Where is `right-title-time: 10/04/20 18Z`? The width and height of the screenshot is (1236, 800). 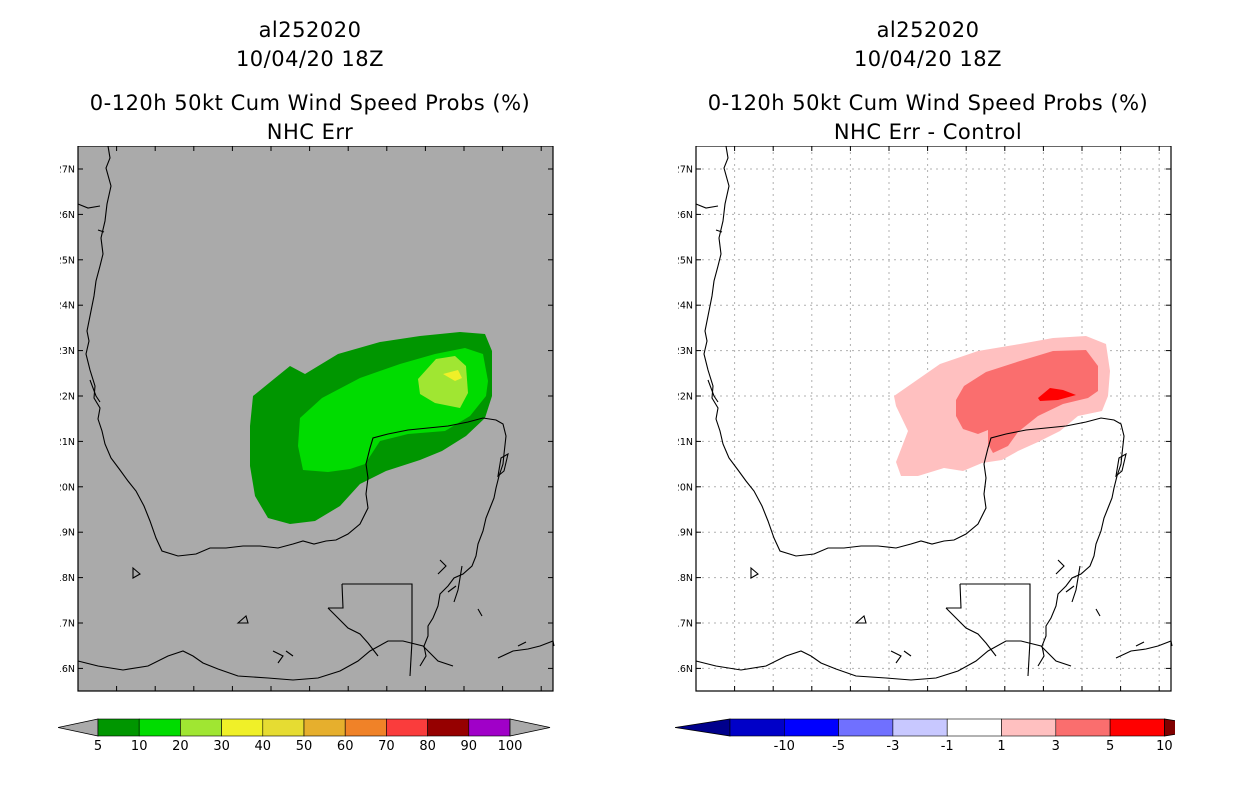
right-title-time: 10/04/20 18Z is located at coordinates (928, 59).